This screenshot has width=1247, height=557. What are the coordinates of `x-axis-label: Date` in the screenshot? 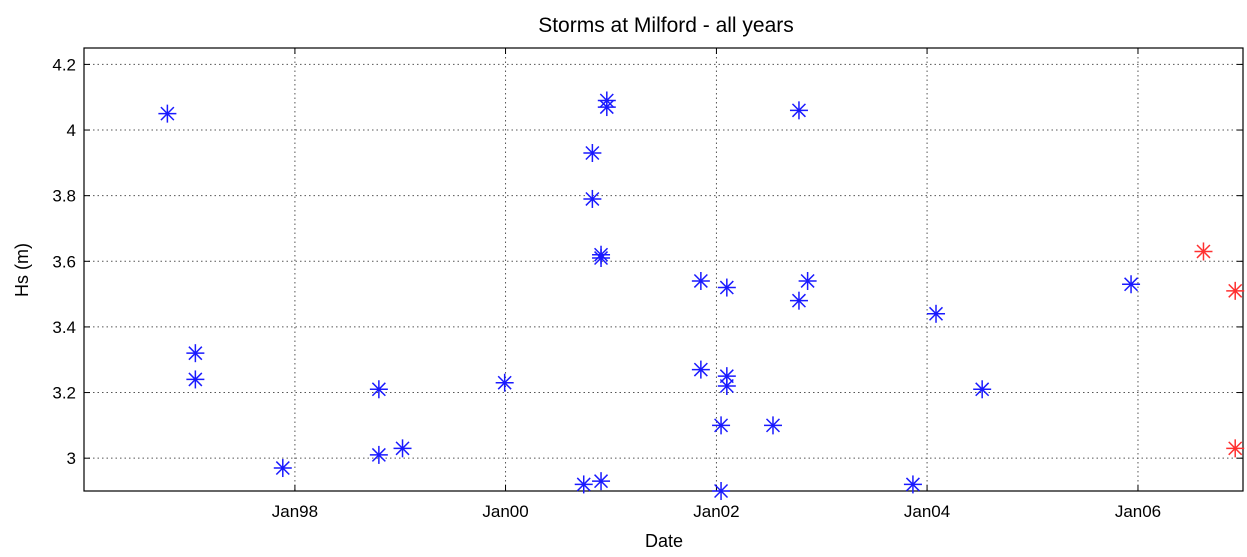 It's located at (664, 541).